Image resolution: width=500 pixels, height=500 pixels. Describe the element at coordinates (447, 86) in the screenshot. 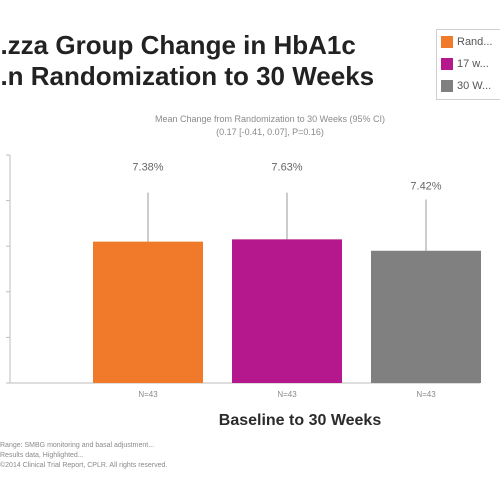

I see `legend-swatch-gray` at that location.